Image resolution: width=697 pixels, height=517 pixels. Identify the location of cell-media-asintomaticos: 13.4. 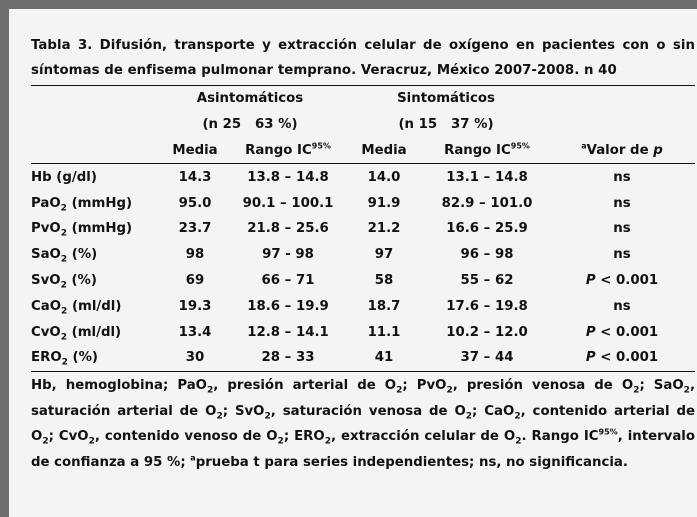
(195, 332).